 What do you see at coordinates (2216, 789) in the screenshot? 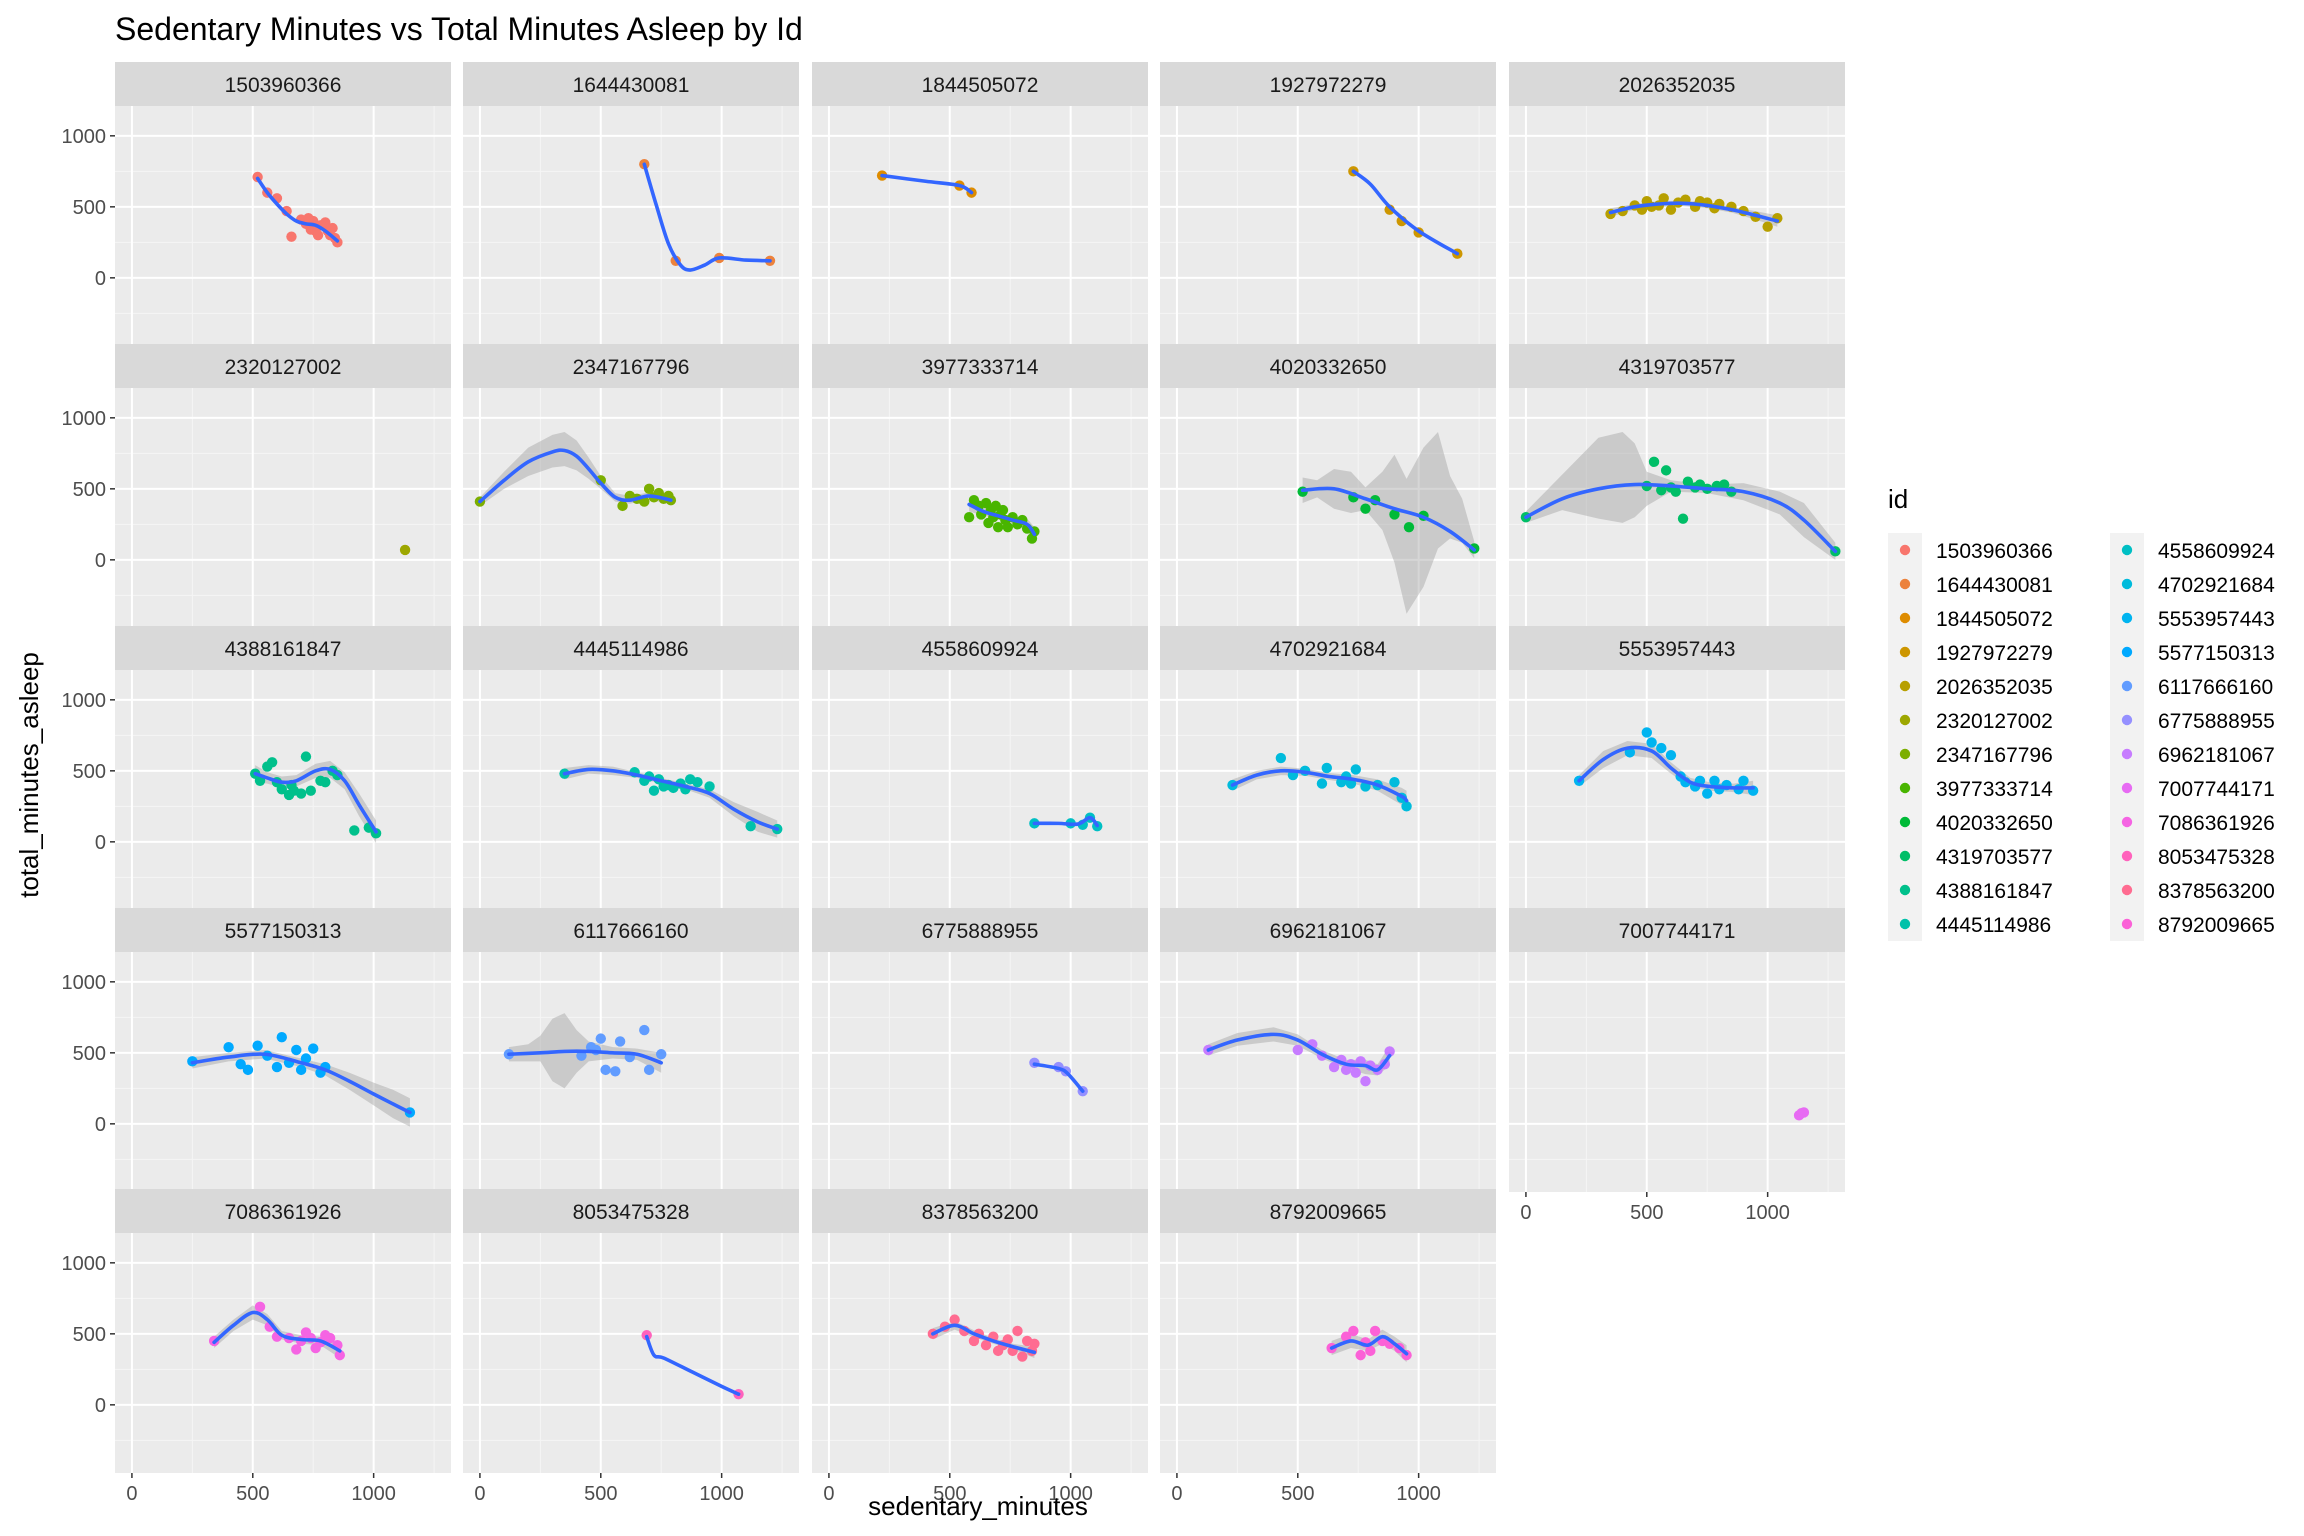
I see `legend-label: 7007744171` at bounding box center [2216, 789].